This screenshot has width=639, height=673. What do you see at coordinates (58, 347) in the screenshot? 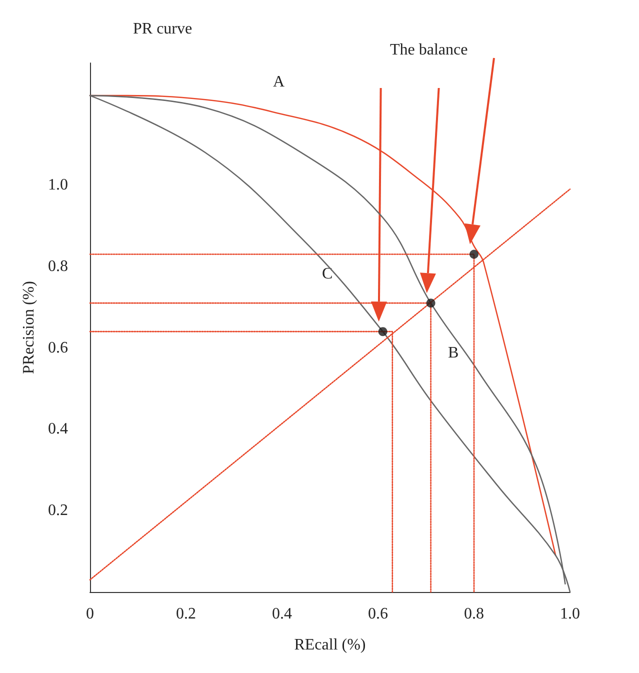
I see `y-tick-label: 0.6` at bounding box center [58, 347].